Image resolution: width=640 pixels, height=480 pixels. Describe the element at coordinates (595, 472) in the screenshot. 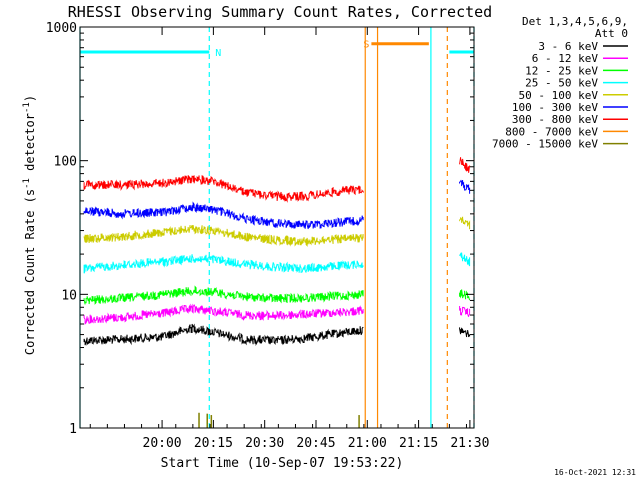

I see `footer-timestamp: 16-Oct-2021 12:31` at that location.